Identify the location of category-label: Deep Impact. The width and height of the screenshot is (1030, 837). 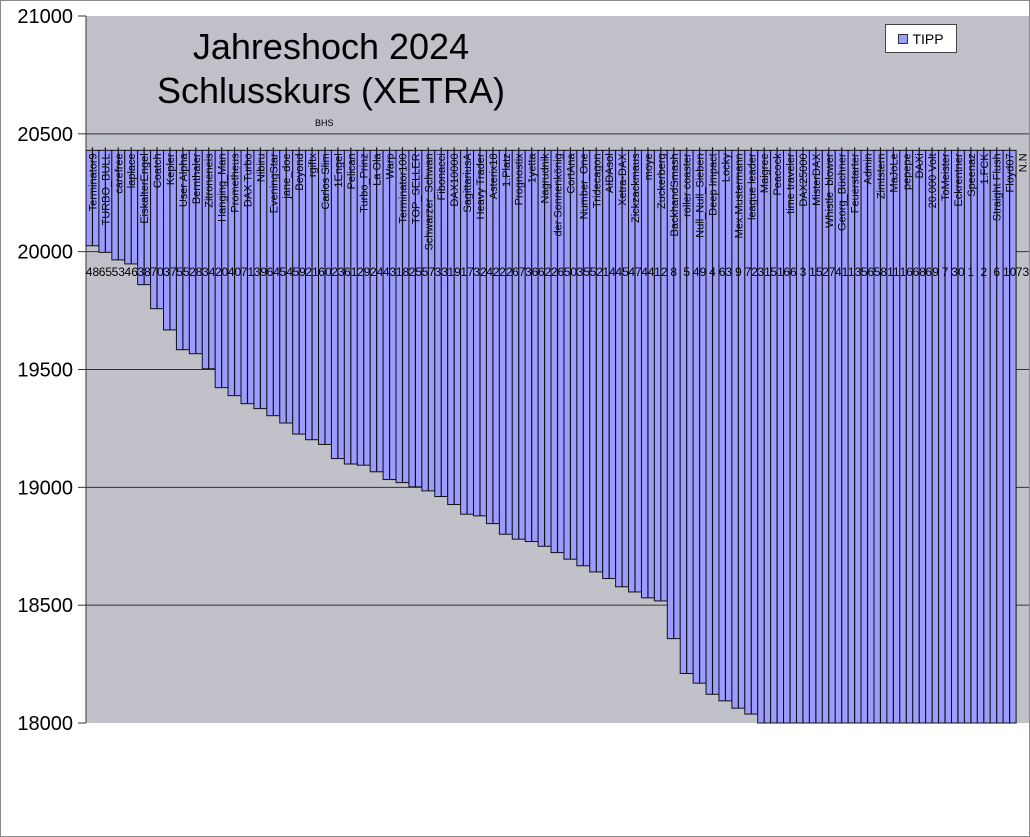
(714, 184).